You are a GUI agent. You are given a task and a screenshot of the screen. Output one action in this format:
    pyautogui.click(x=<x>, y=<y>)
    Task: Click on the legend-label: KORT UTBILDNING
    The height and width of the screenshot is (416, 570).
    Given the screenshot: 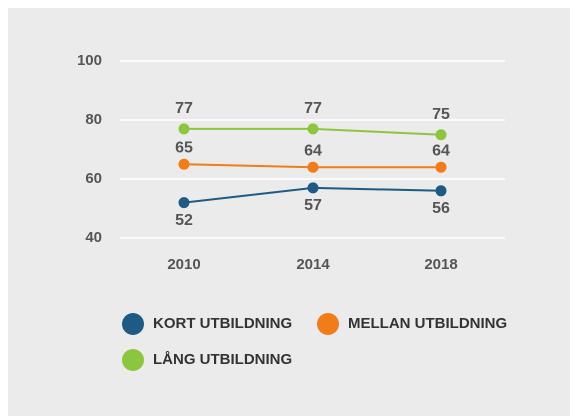 What is the action you would take?
    pyautogui.click(x=222, y=323)
    